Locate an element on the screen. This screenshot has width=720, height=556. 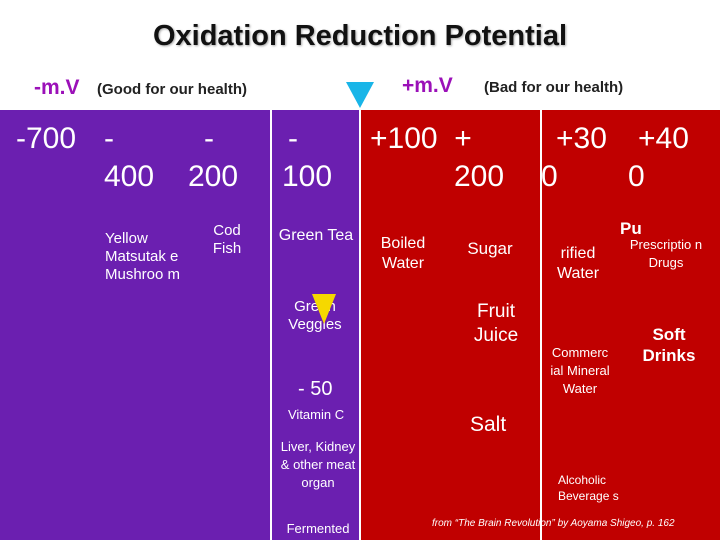
item-mineral-water: Commerc ial Mineral Water is located at coordinates (580, 370).